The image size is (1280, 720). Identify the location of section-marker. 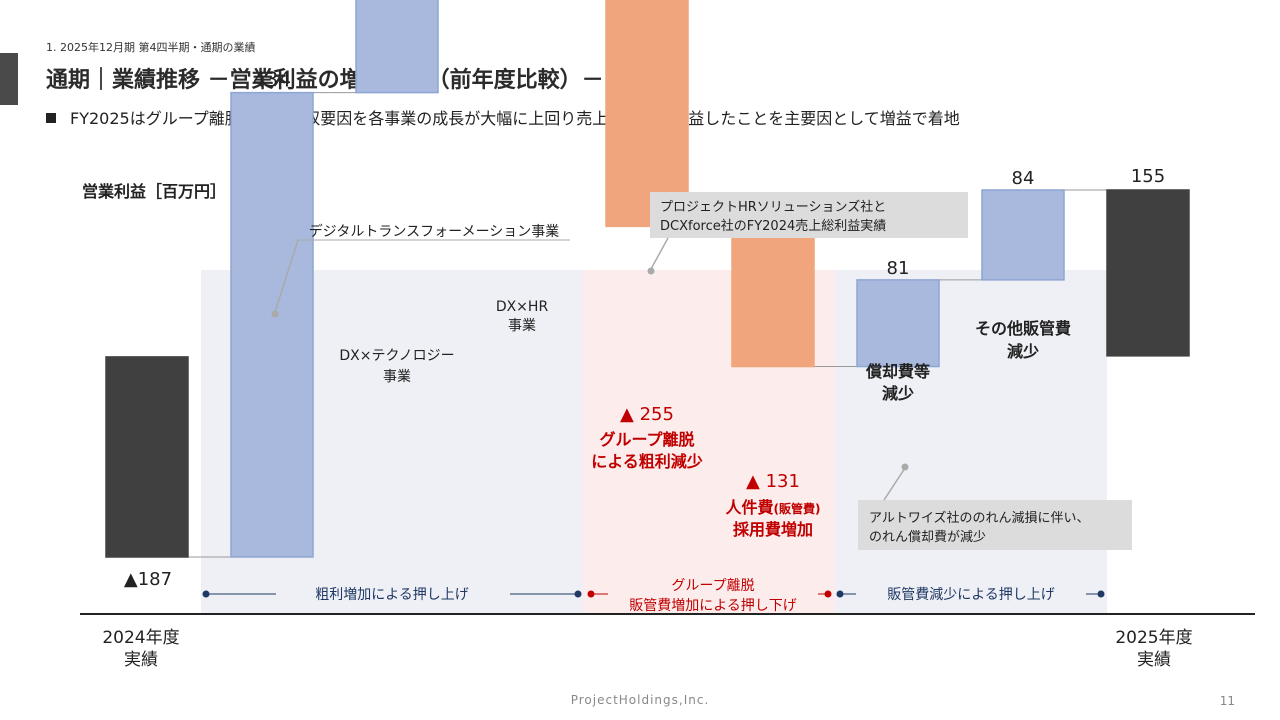
(9, 79).